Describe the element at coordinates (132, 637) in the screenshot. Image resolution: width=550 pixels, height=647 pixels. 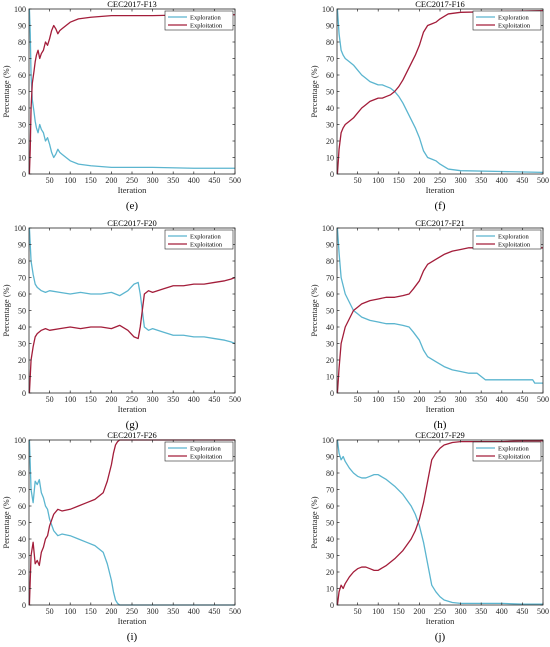
I see `subfigure-label: (i)` at that location.